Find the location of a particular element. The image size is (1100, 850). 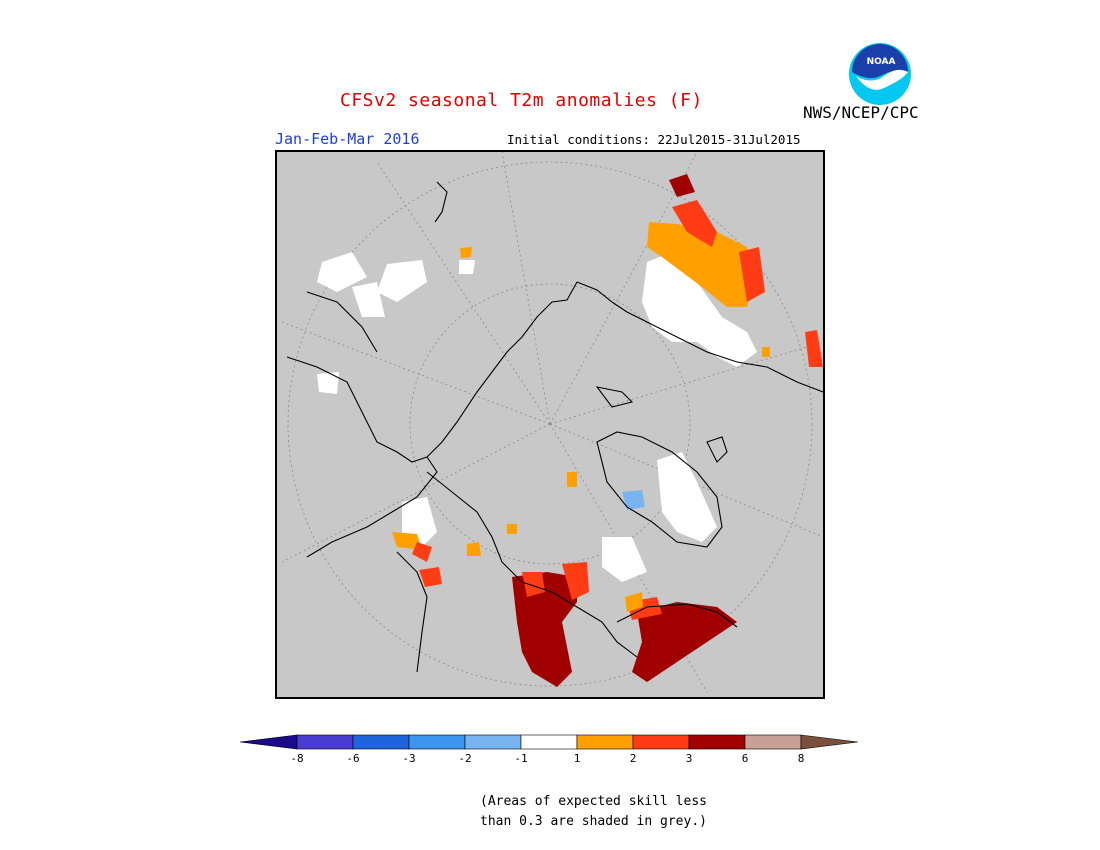

colorbar-tick-label: 8 is located at coordinates (801, 758).